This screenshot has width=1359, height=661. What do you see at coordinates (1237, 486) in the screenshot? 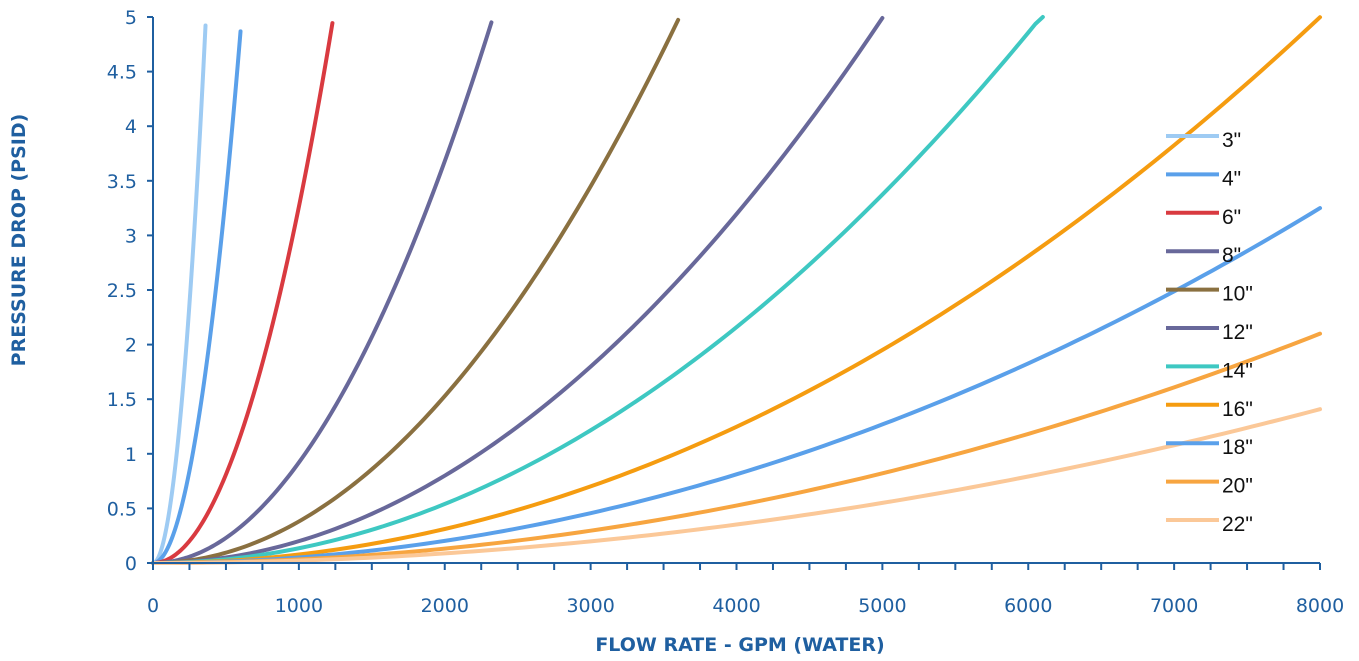
I see `legend-label-10: 20"` at bounding box center [1237, 486].